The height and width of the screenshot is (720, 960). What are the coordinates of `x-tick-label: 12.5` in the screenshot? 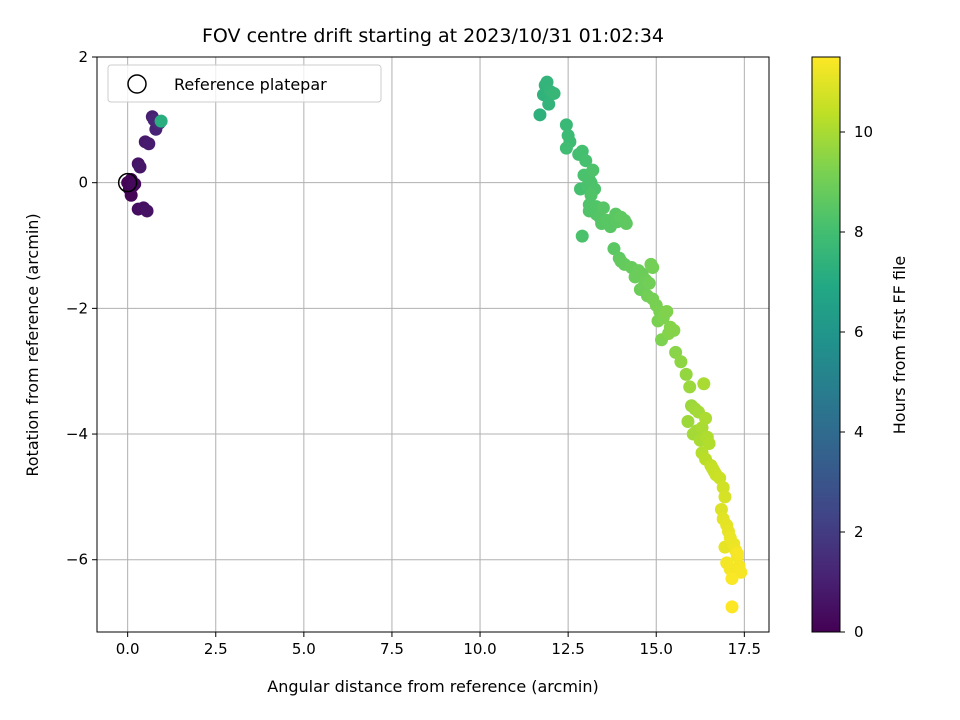 It's located at (567, 649).